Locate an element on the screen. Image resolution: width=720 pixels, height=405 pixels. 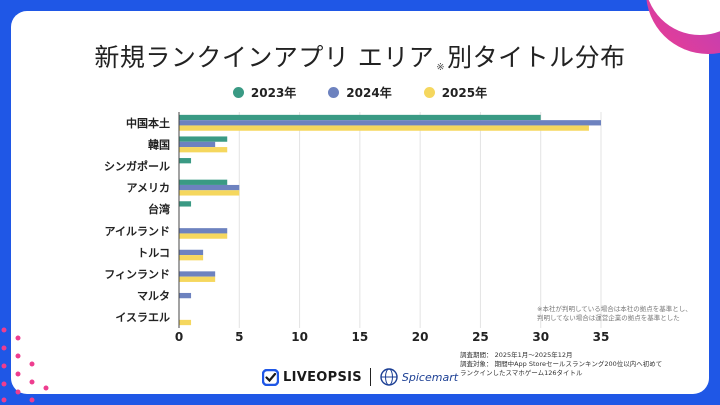
spicemart-wordmark: Spicemart is located at coordinates (430, 377).